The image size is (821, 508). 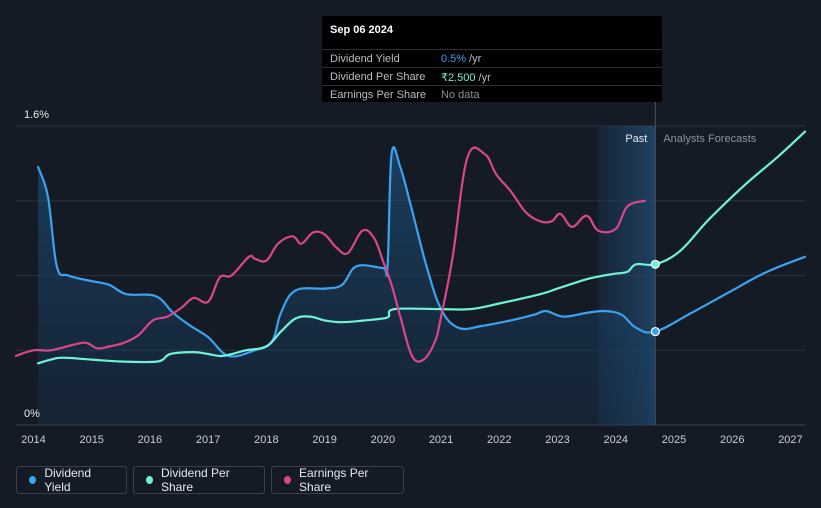 I want to click on dividend-per-share-marker, so click(x=655, y=264).